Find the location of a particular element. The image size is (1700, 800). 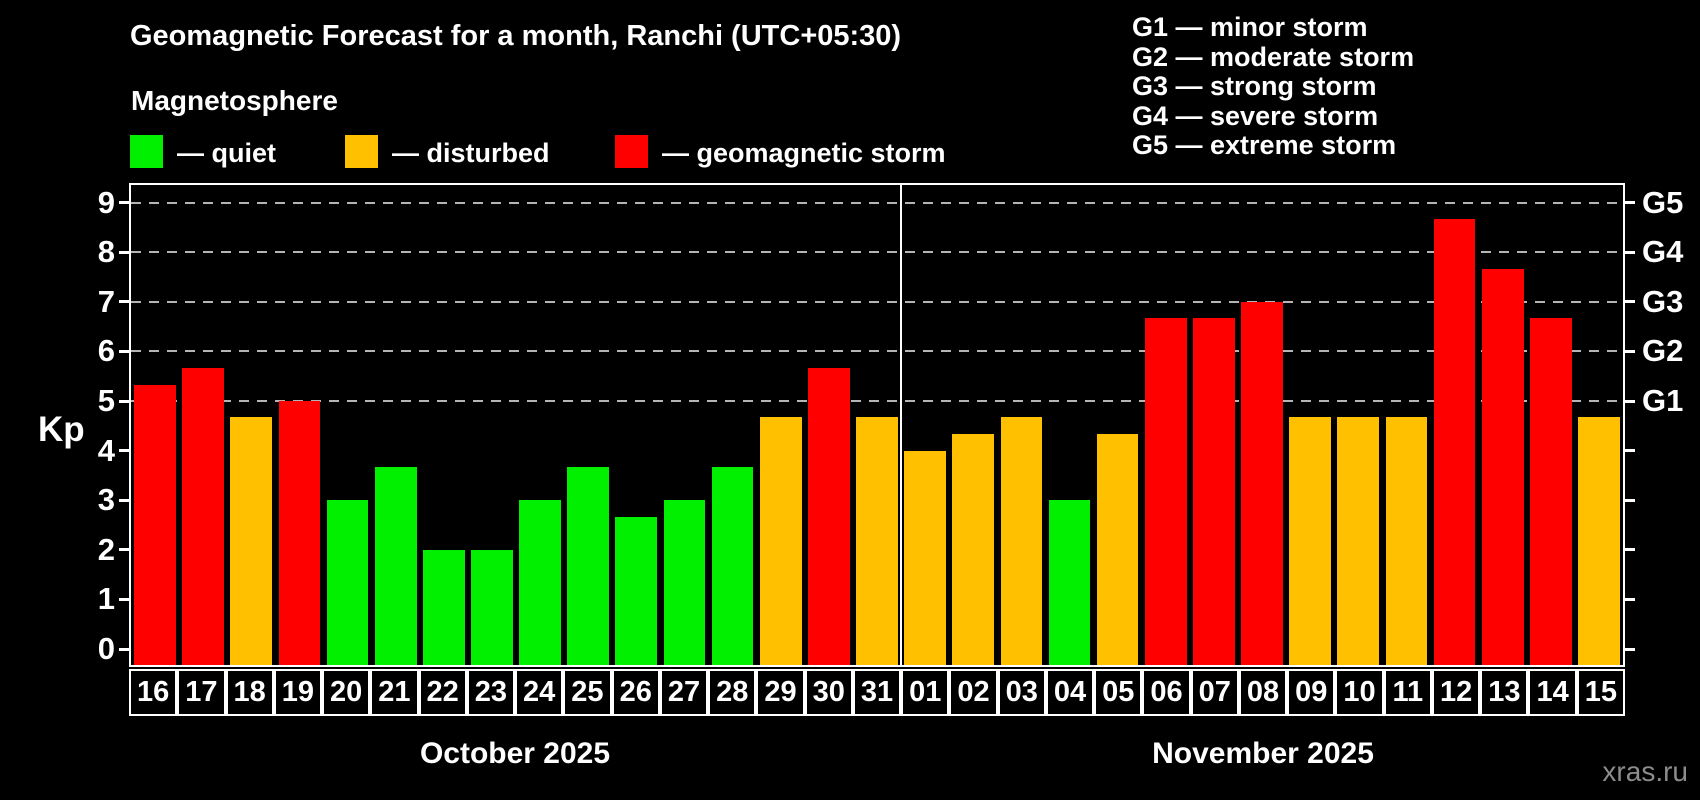

y-tick-label-7: 7 is located at coordinates (106, 301).